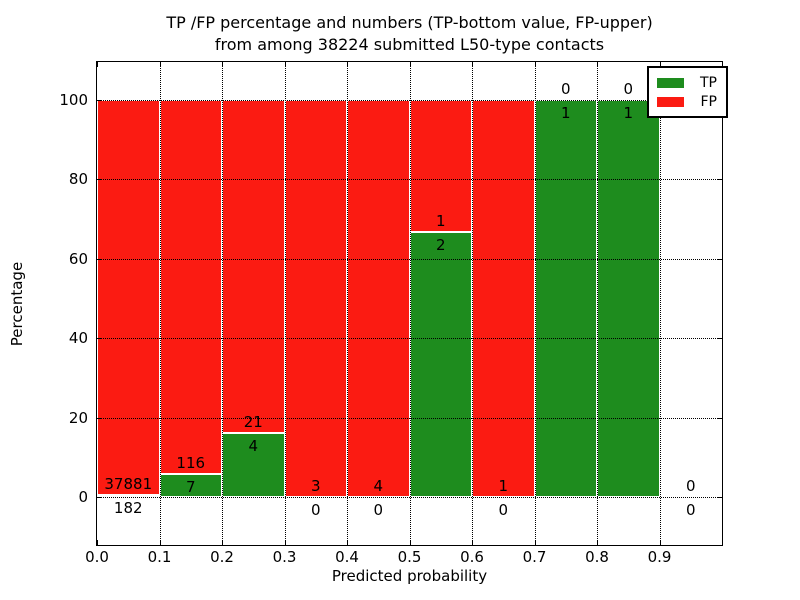  I want to click on x-tick-top-0.6, so click(472, 64).